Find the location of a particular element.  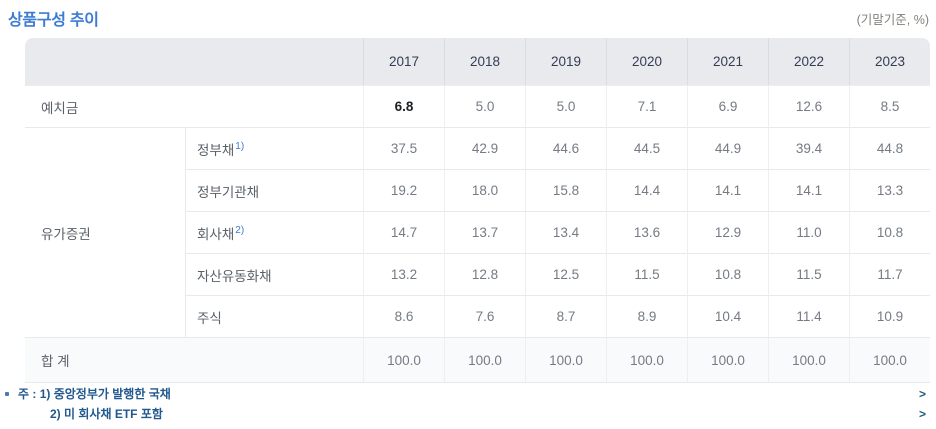

value-cell: 44.9 is located at coordinates (727, 149).